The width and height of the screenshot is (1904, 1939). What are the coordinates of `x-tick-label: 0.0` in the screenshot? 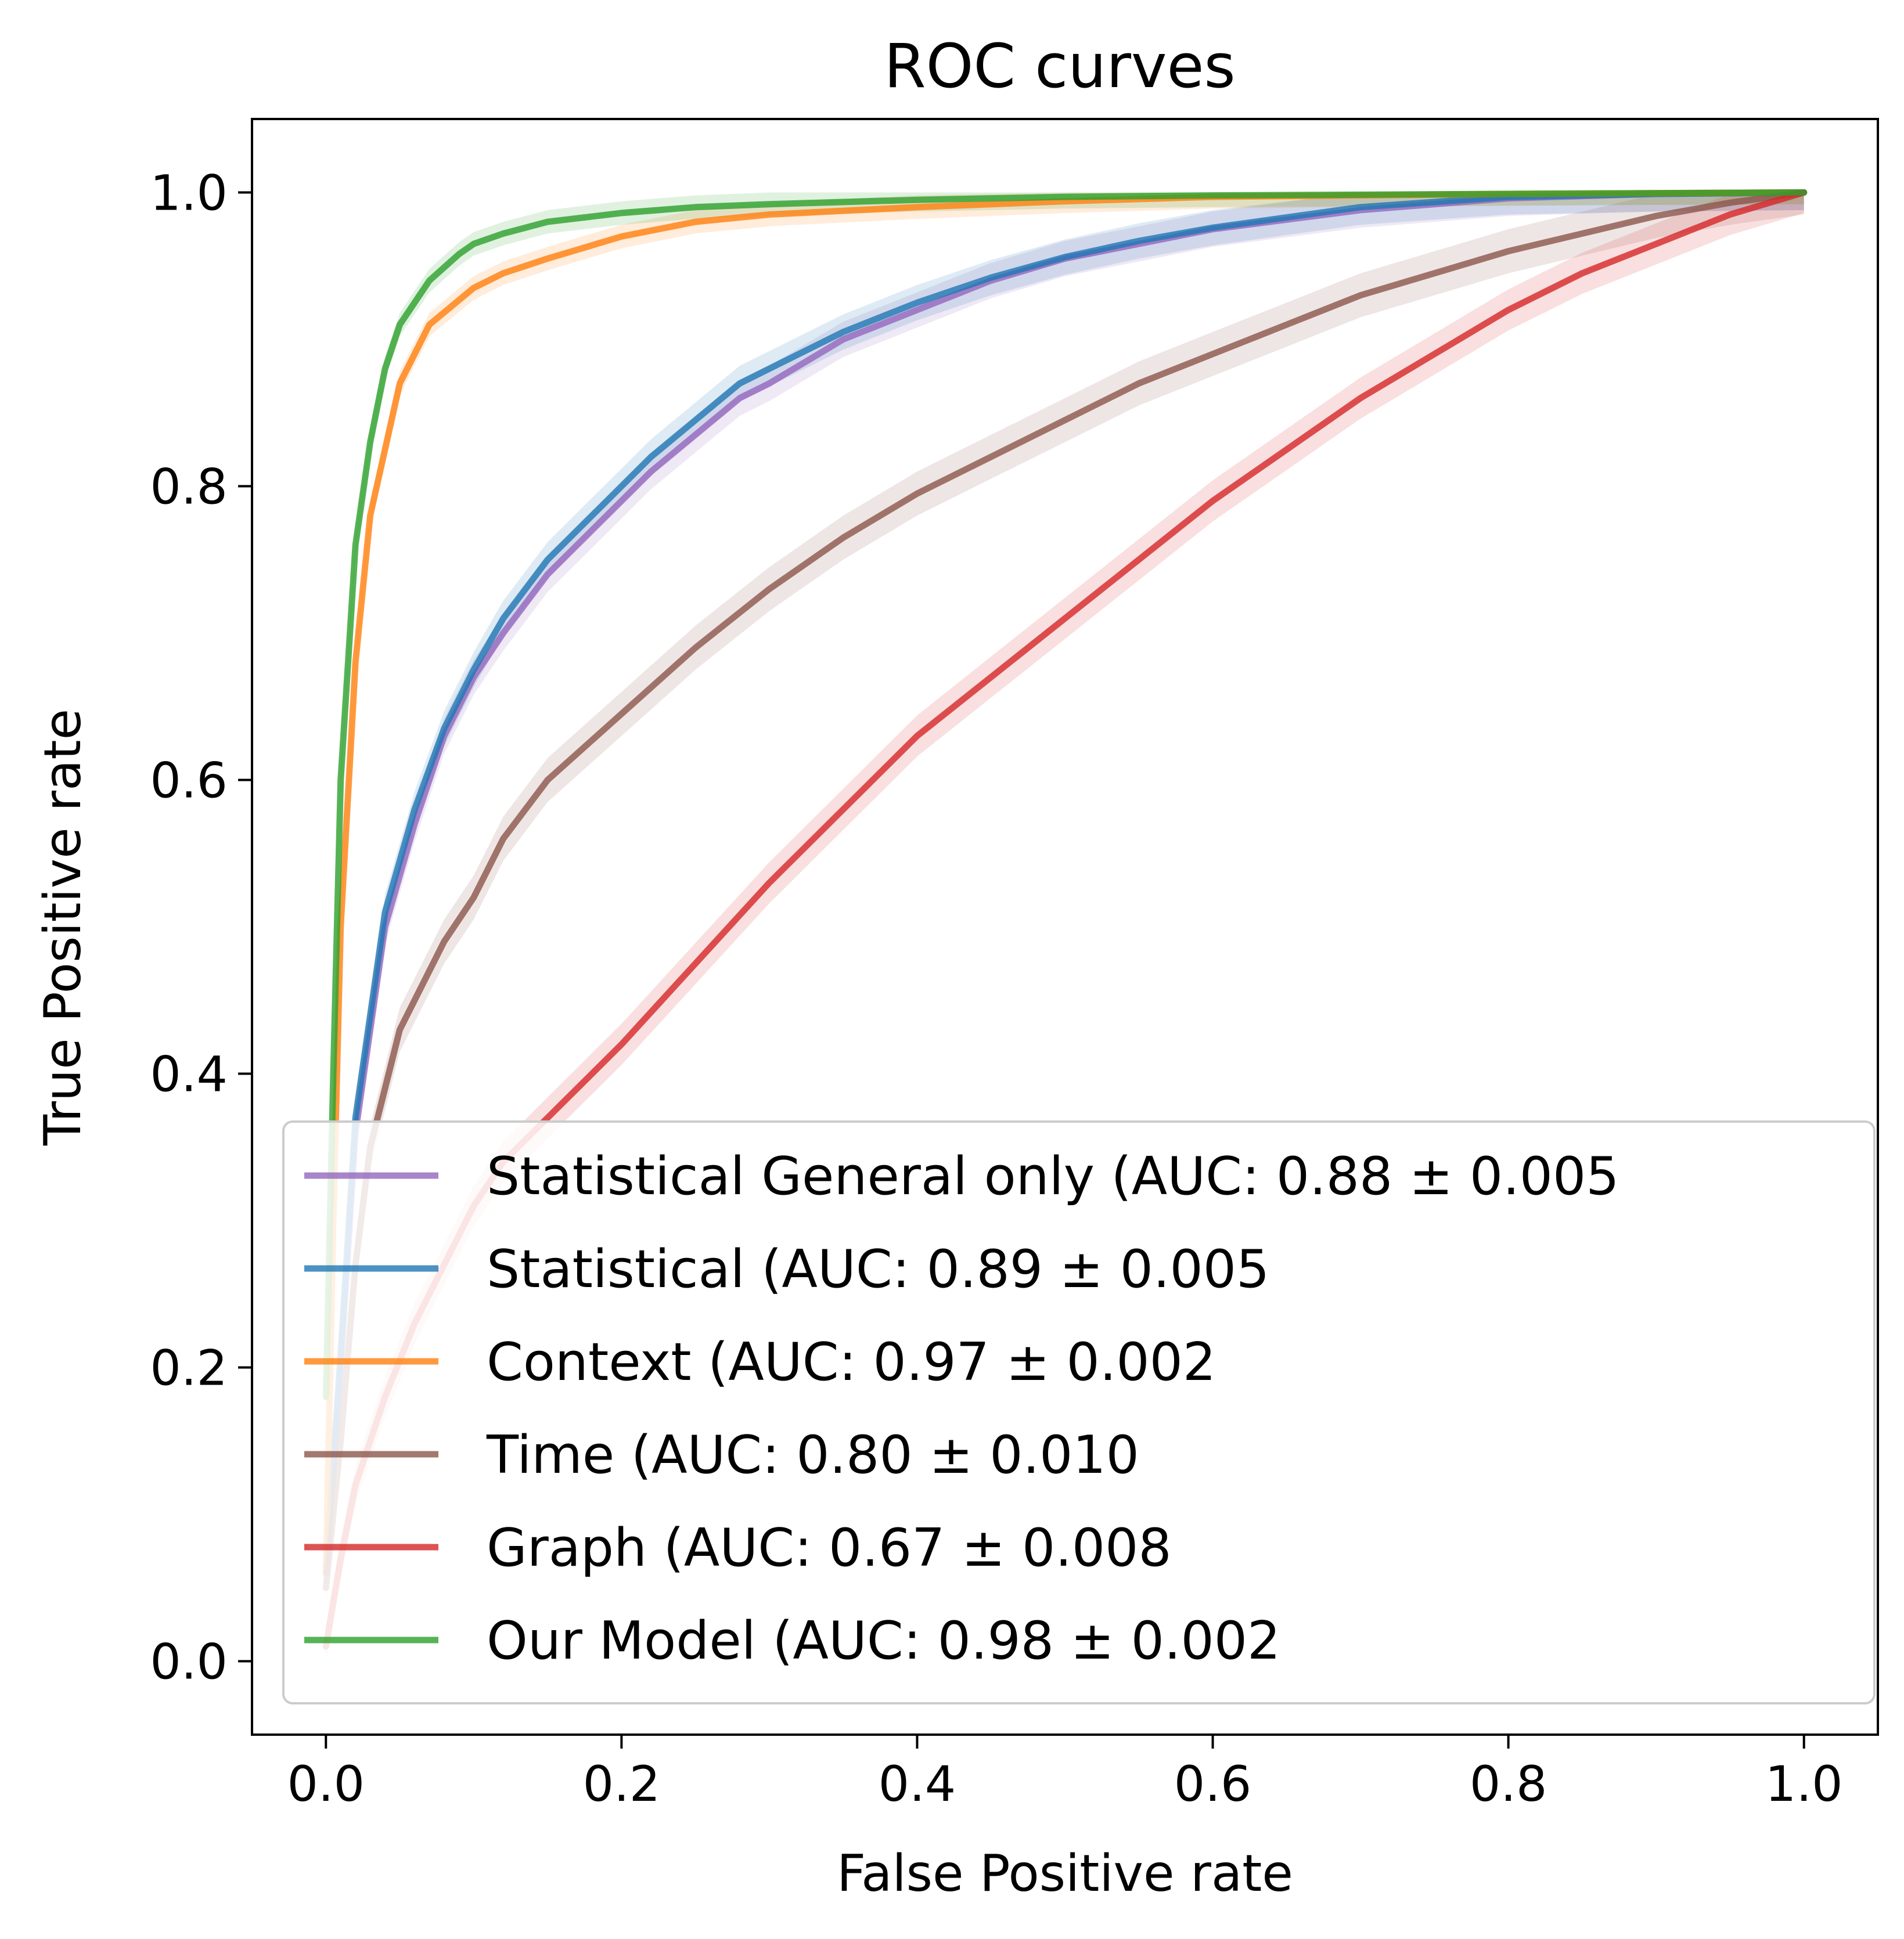 It's located at (326, 1784).